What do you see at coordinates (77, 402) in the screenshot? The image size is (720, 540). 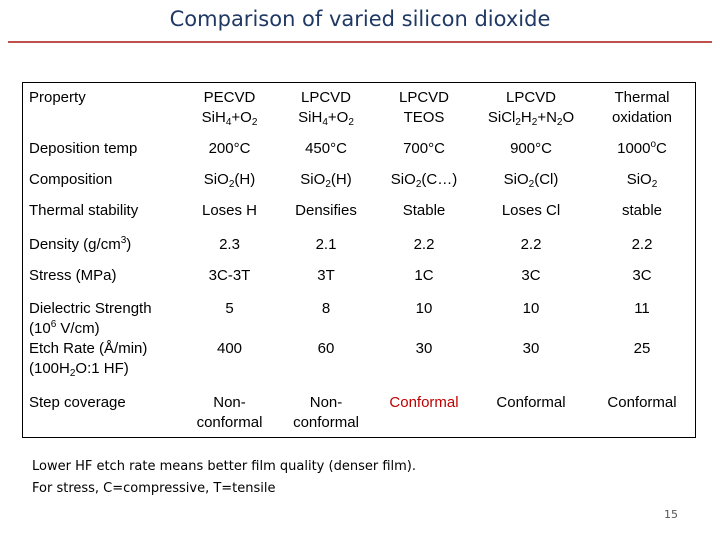 I see `row-step-coverage-label-line-1: Step coverage` at bounding box center [77, 402].